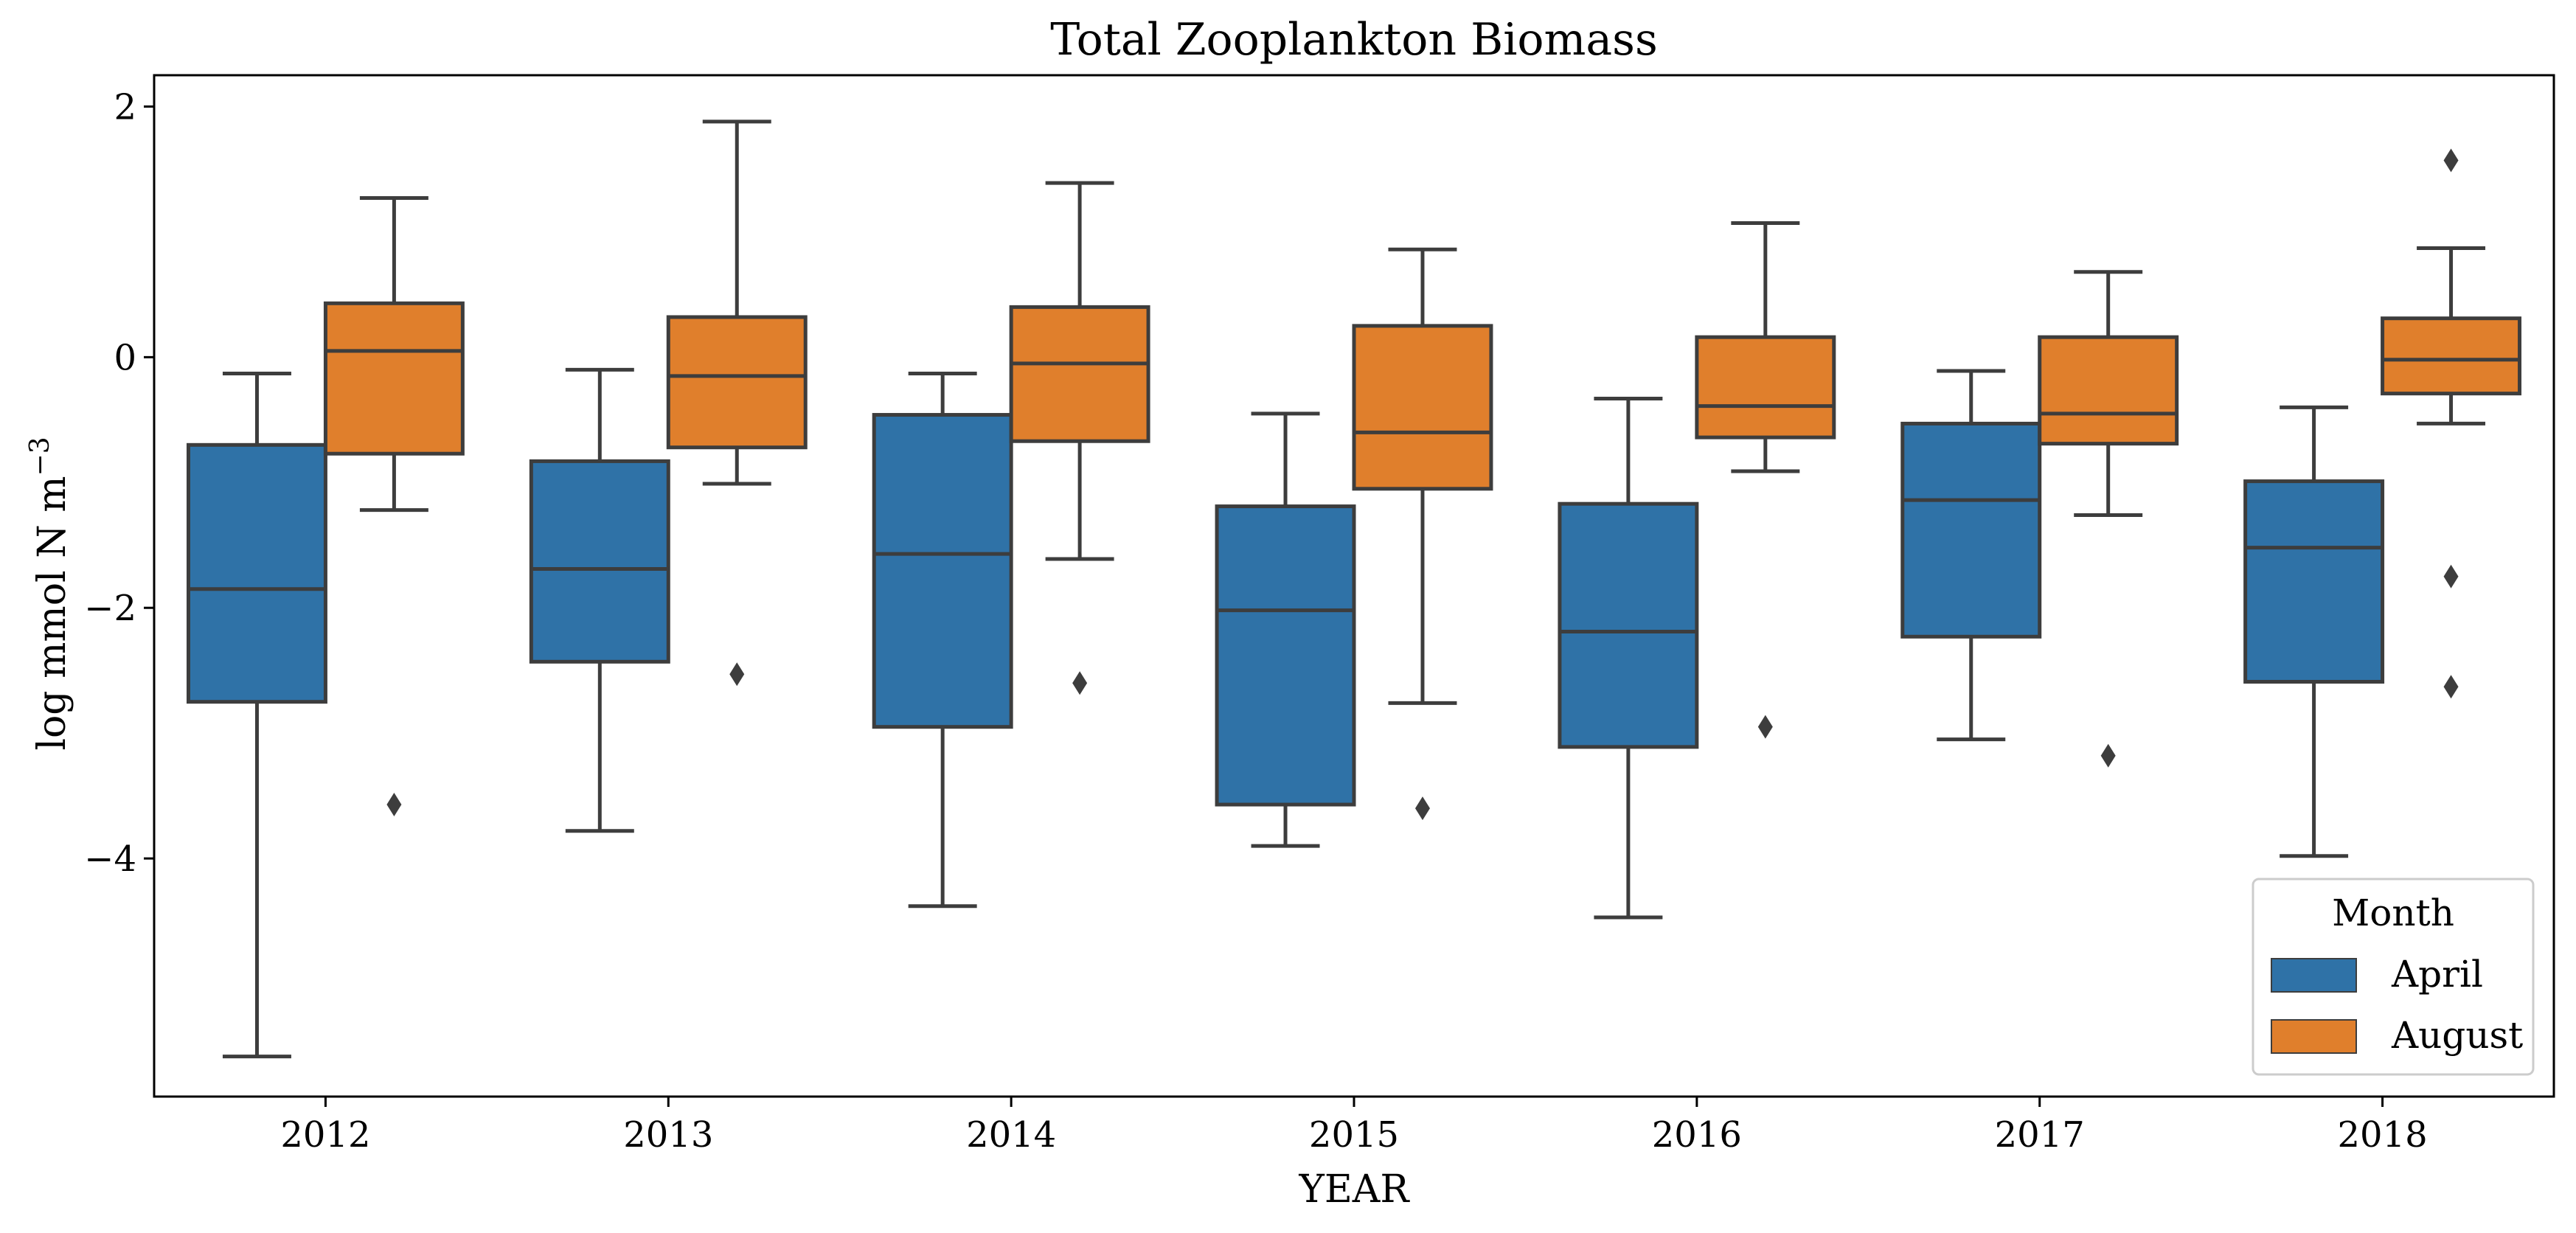  I want to click on box-august-2014, so click(1079, 438).